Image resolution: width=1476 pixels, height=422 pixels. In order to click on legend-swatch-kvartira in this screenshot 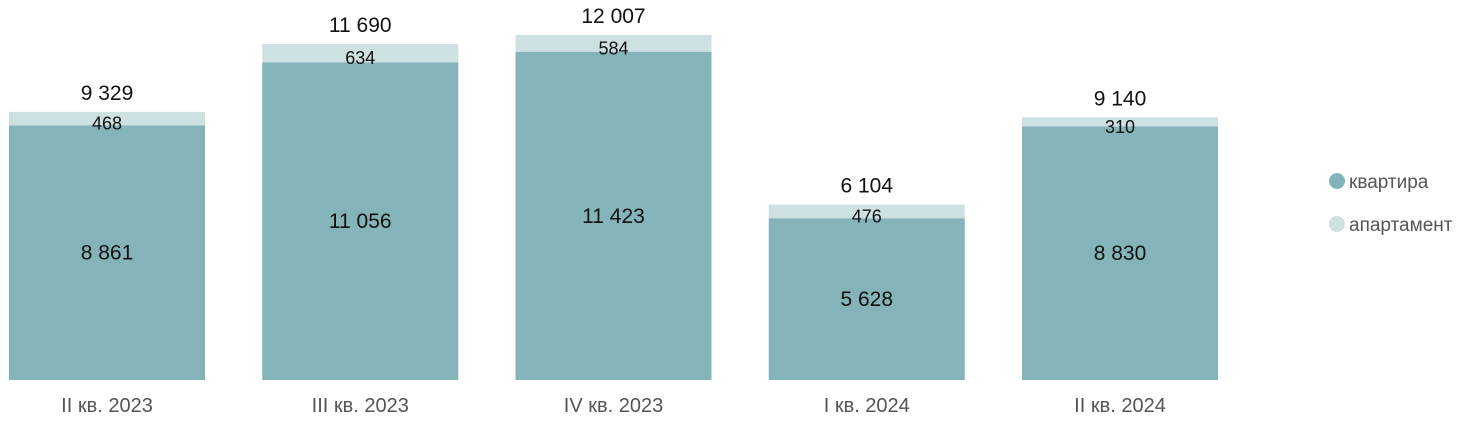, I will do `click(1337, 181)`.